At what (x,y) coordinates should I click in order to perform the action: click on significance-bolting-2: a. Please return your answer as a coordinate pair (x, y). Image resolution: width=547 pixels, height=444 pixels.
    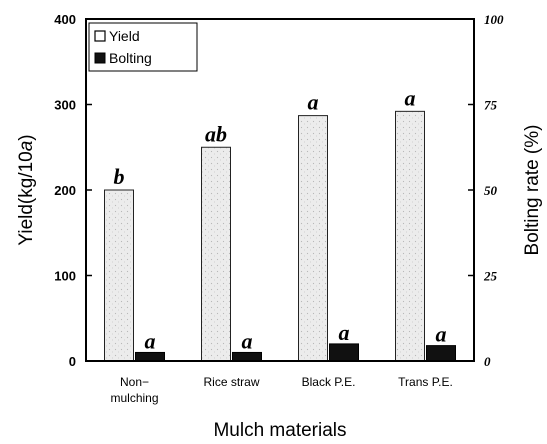
    Looking at the image, I should click on (344, 332).